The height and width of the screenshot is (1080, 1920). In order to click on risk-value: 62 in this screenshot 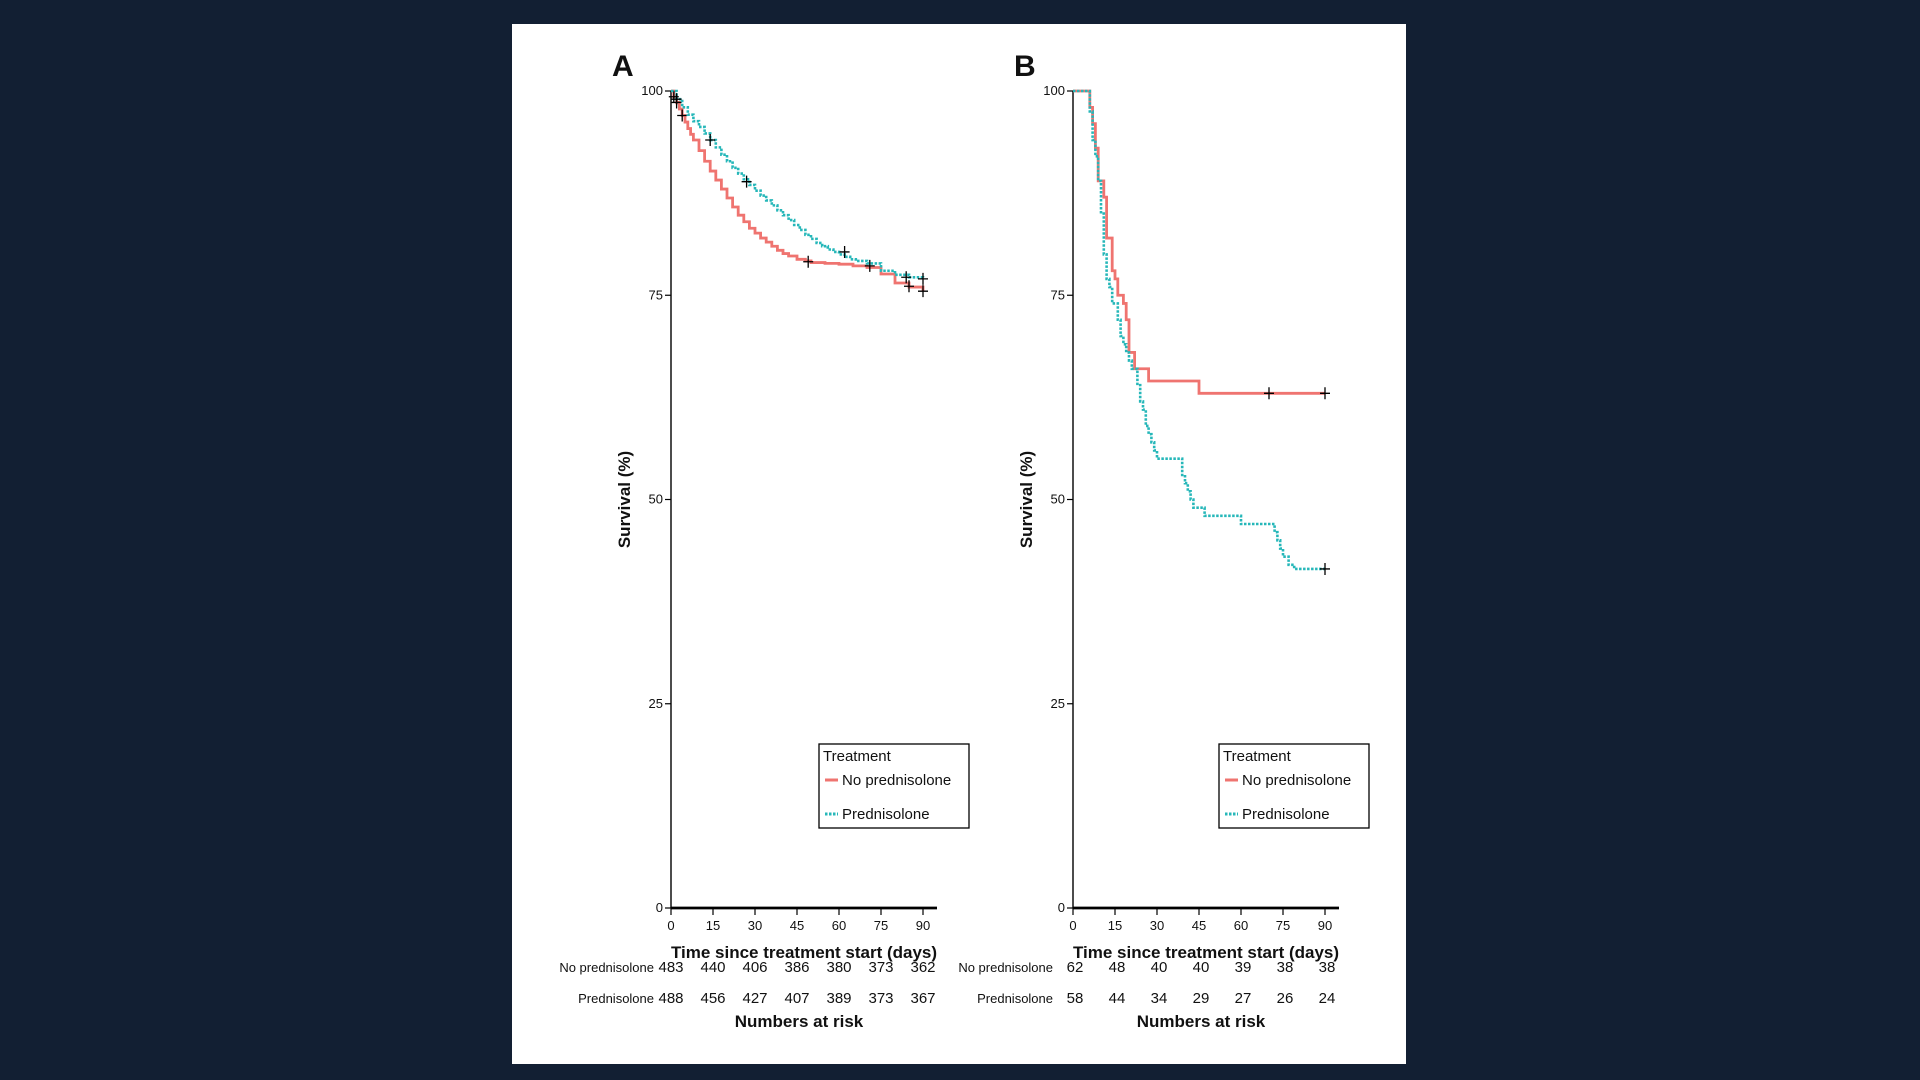, I will do `click(1075, 967)`.